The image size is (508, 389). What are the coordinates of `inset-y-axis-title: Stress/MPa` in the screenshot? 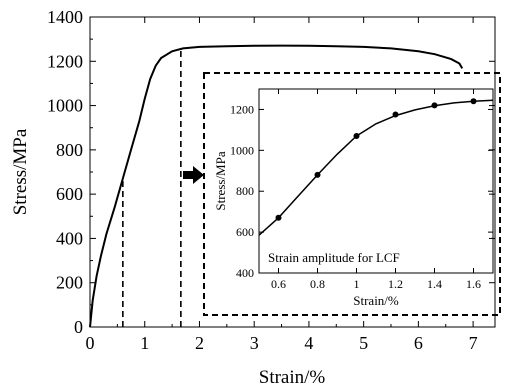 It's located at (220, 180).